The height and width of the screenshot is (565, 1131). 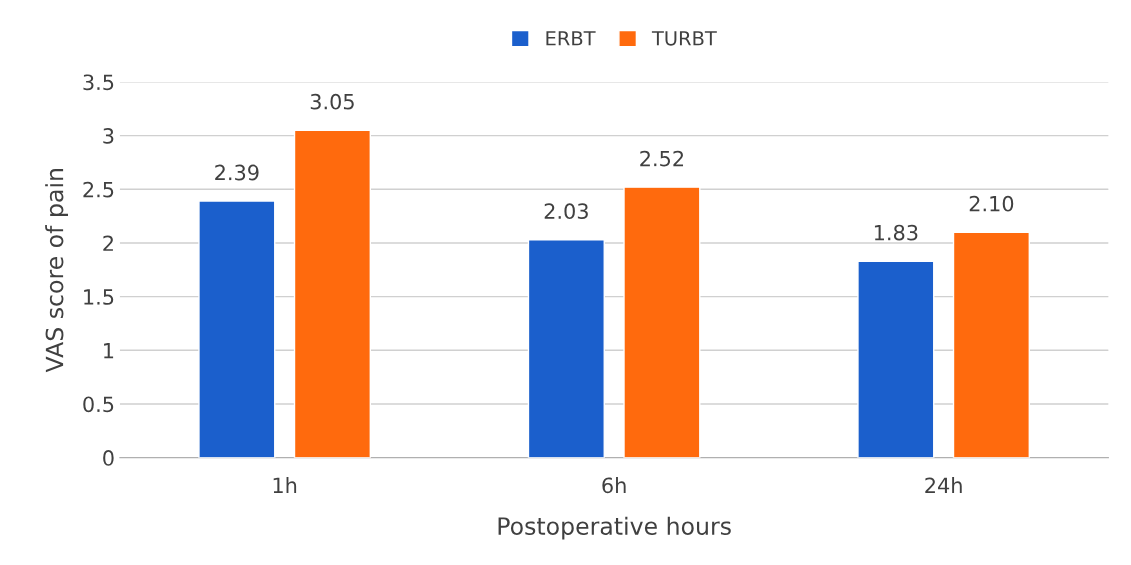 What do you see at coordinates (108, 136) in the screenshot?
I see `y-tick-label: 3` at bounding box center [108, 136].